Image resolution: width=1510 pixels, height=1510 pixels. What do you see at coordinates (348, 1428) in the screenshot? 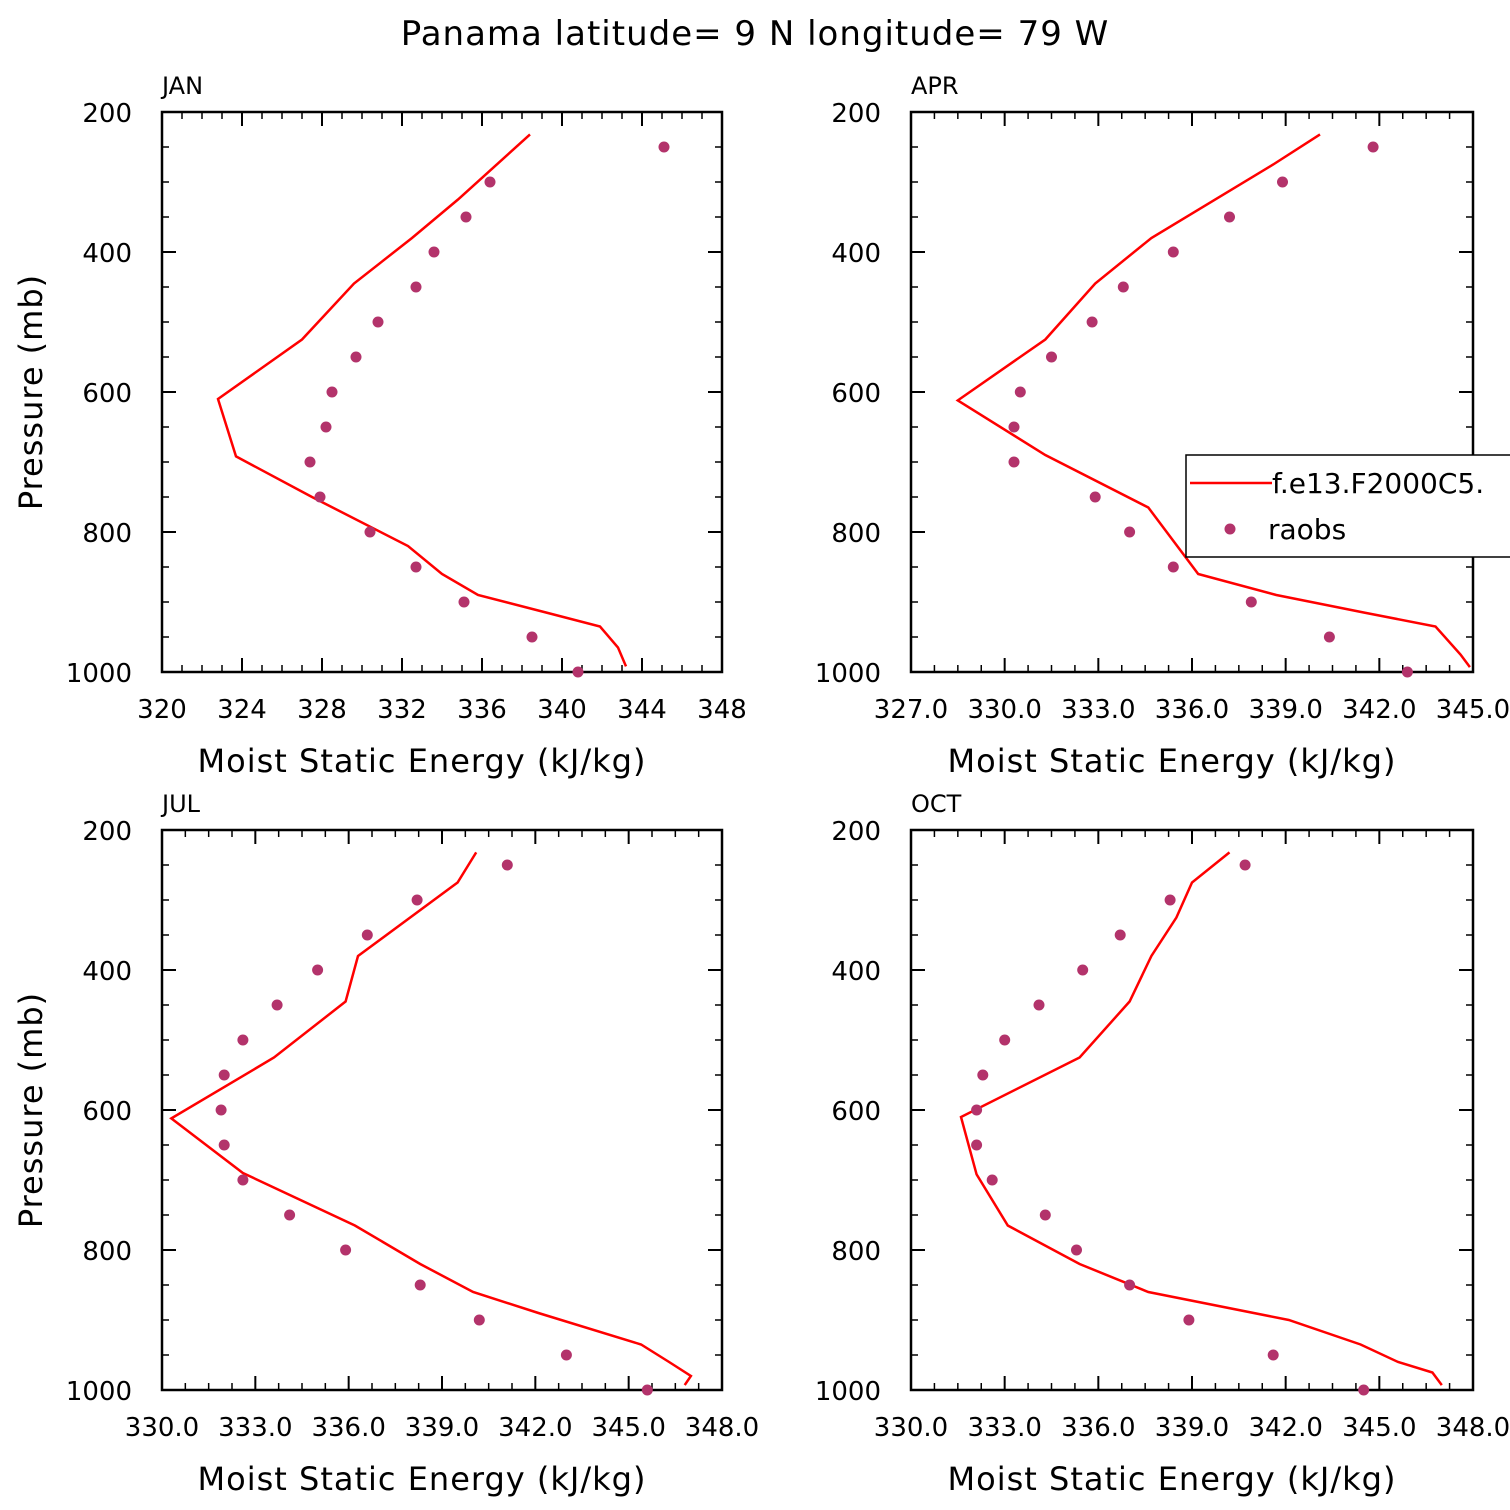
I see `x-tick-label: 336.0` at bounding box center [348, 1428].